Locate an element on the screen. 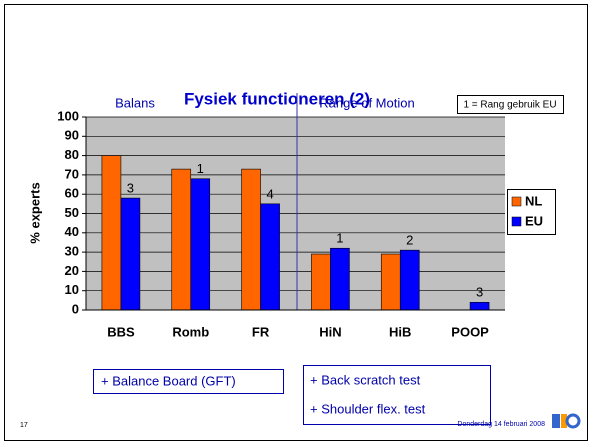 The image size is (592, 446). y-tick-label: 70 is located at coordinates (72, 173).